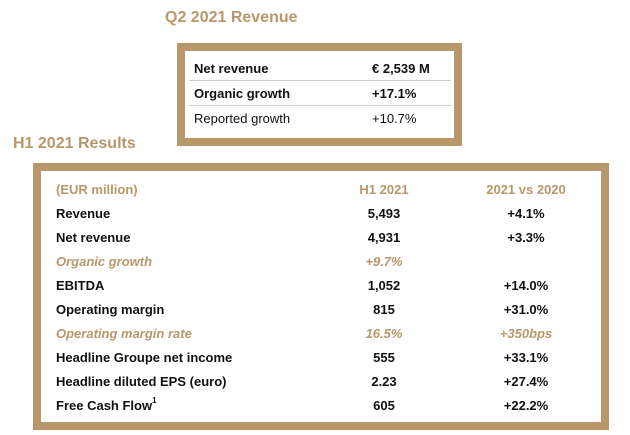 Image resolution: width=630 pixels, height=435 pixels. I want to click on h1-row-h1-2021: 815, so click(384, 309).